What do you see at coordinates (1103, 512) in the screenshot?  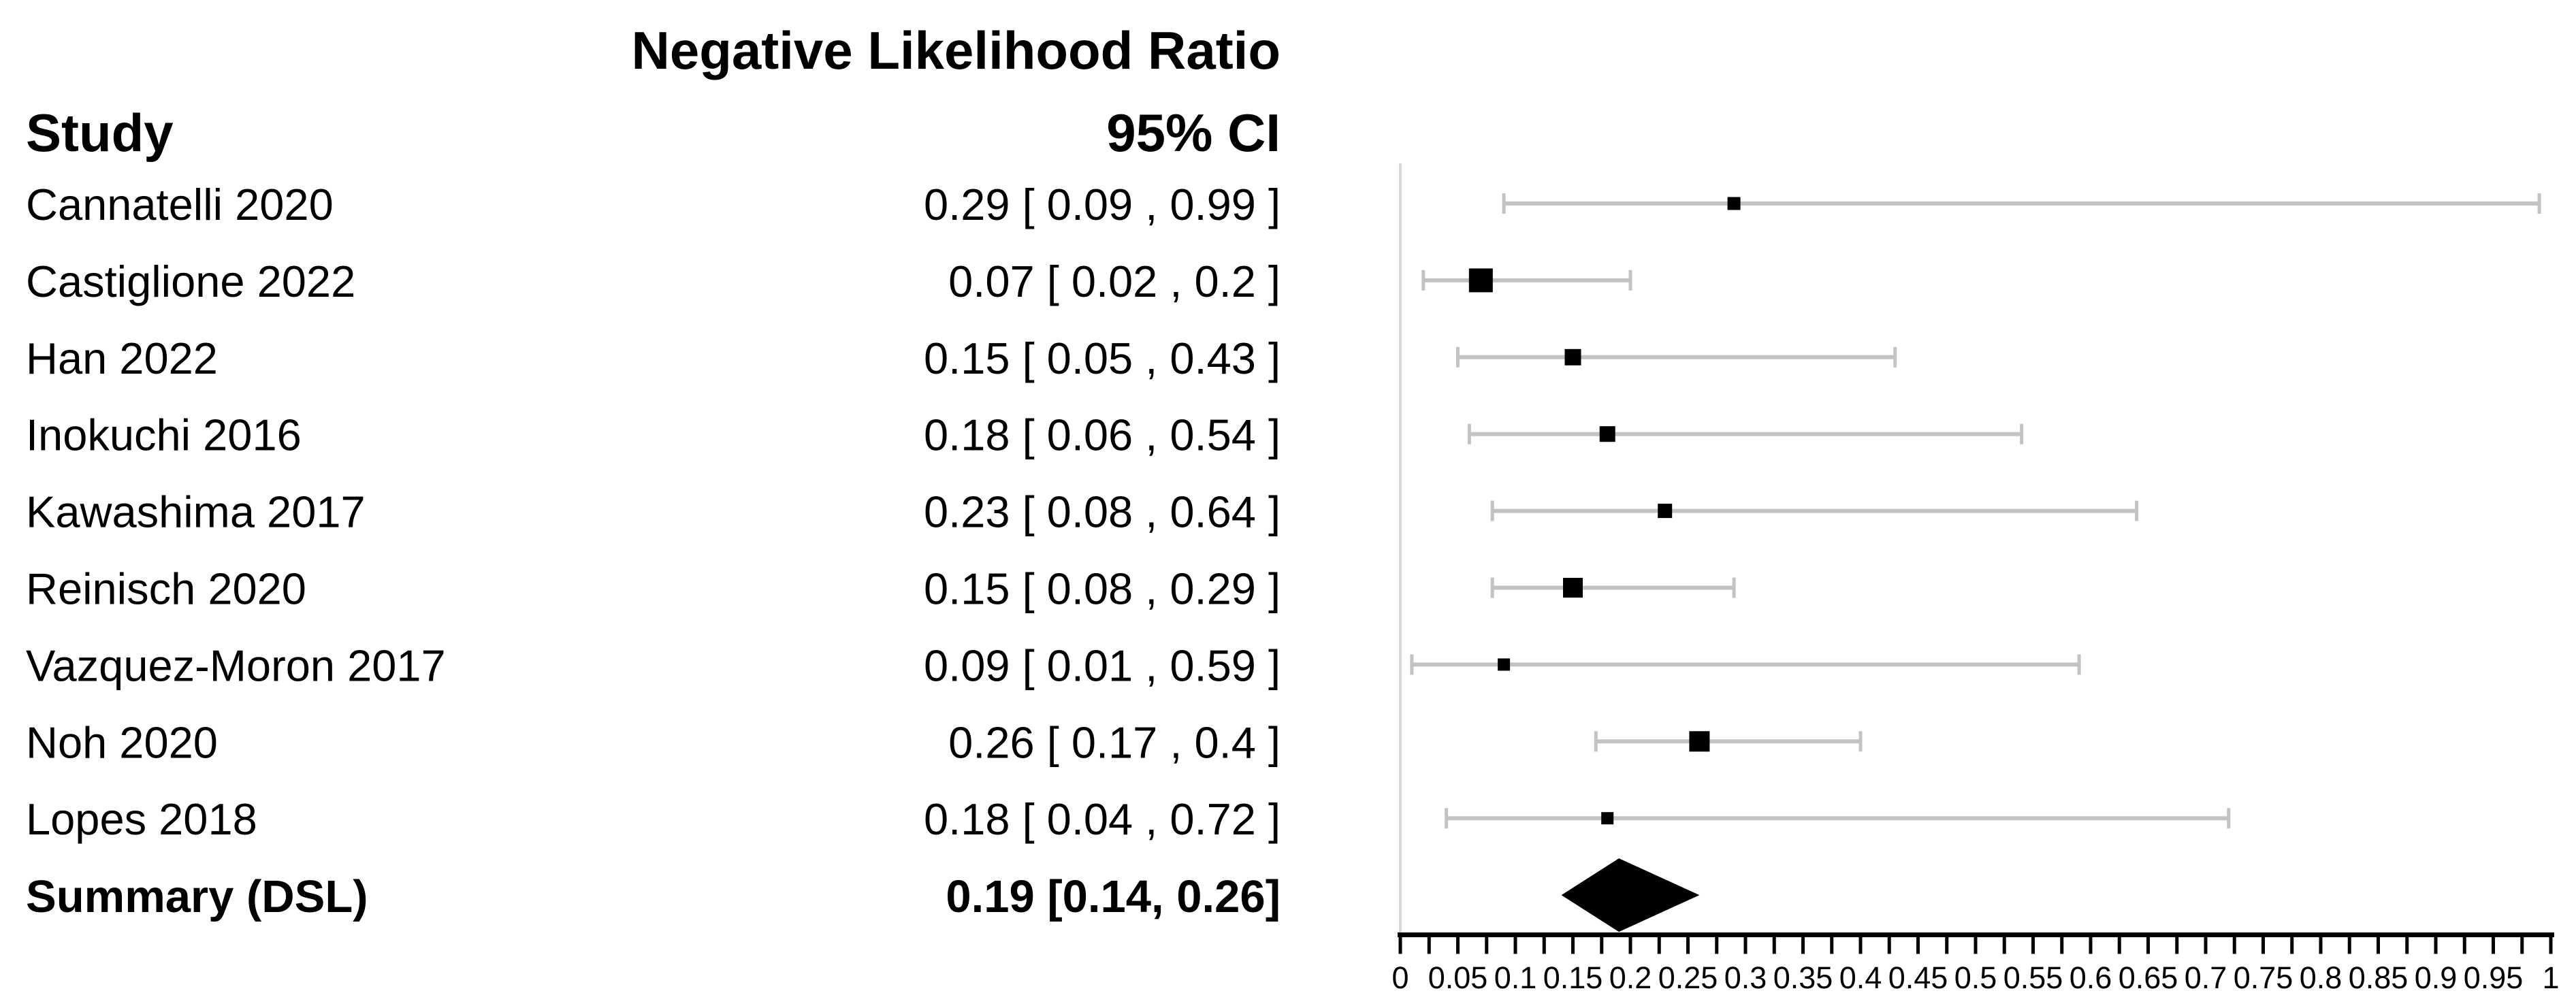 I see `ci-value: 0.23 [ 0.08 , 0.64 ]` at bounding box center [1103, 512].